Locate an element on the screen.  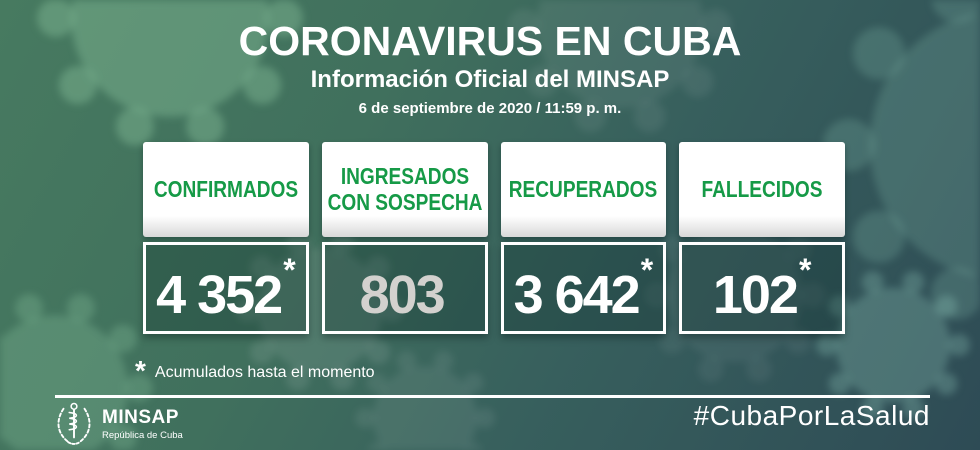
stat-label-box: INGRESADOS CON SOSPECHA is located at coordinates (404, 189).